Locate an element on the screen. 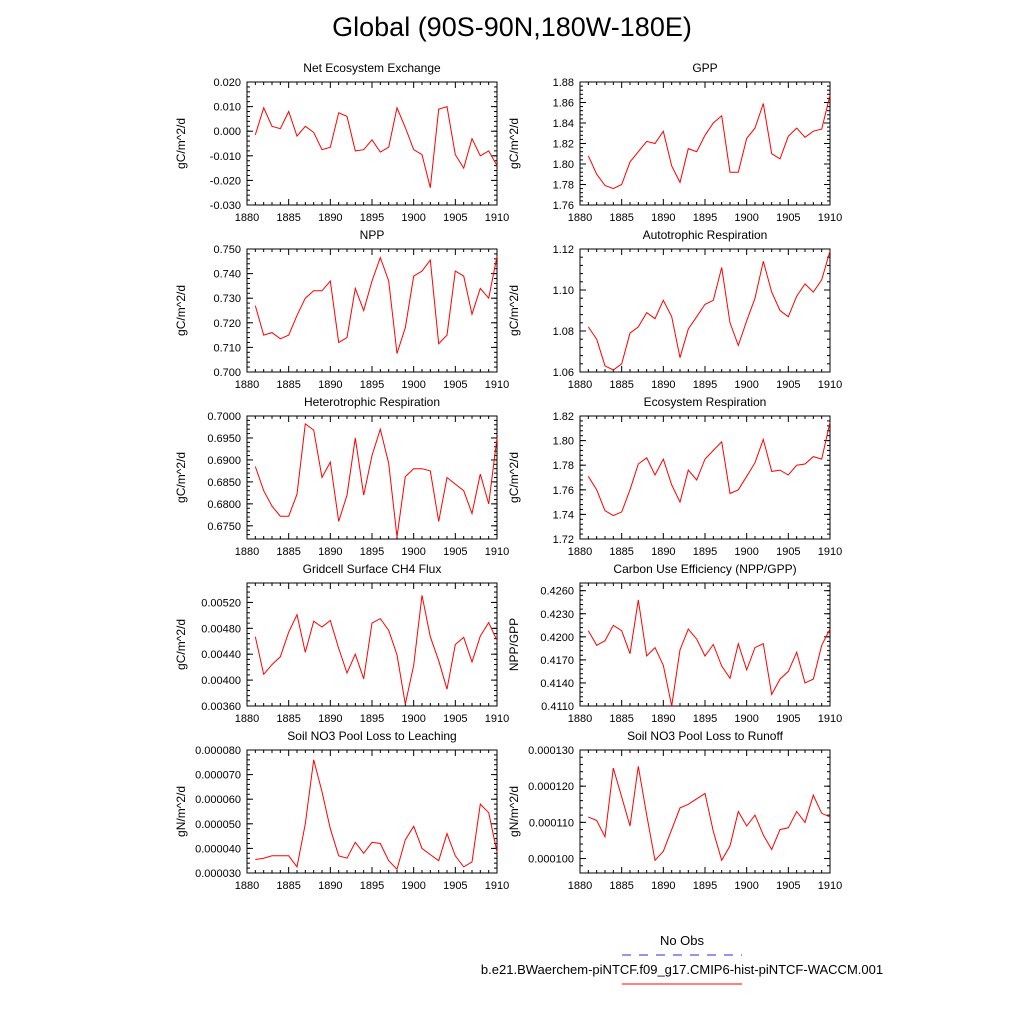  y-tick-label: -0.010 is located at coordinates (225, 157).